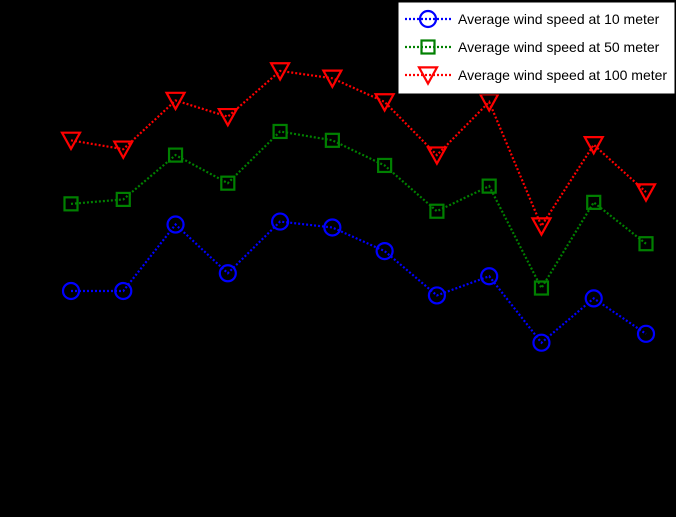  I want to click on legend-box, so click(536, 48).